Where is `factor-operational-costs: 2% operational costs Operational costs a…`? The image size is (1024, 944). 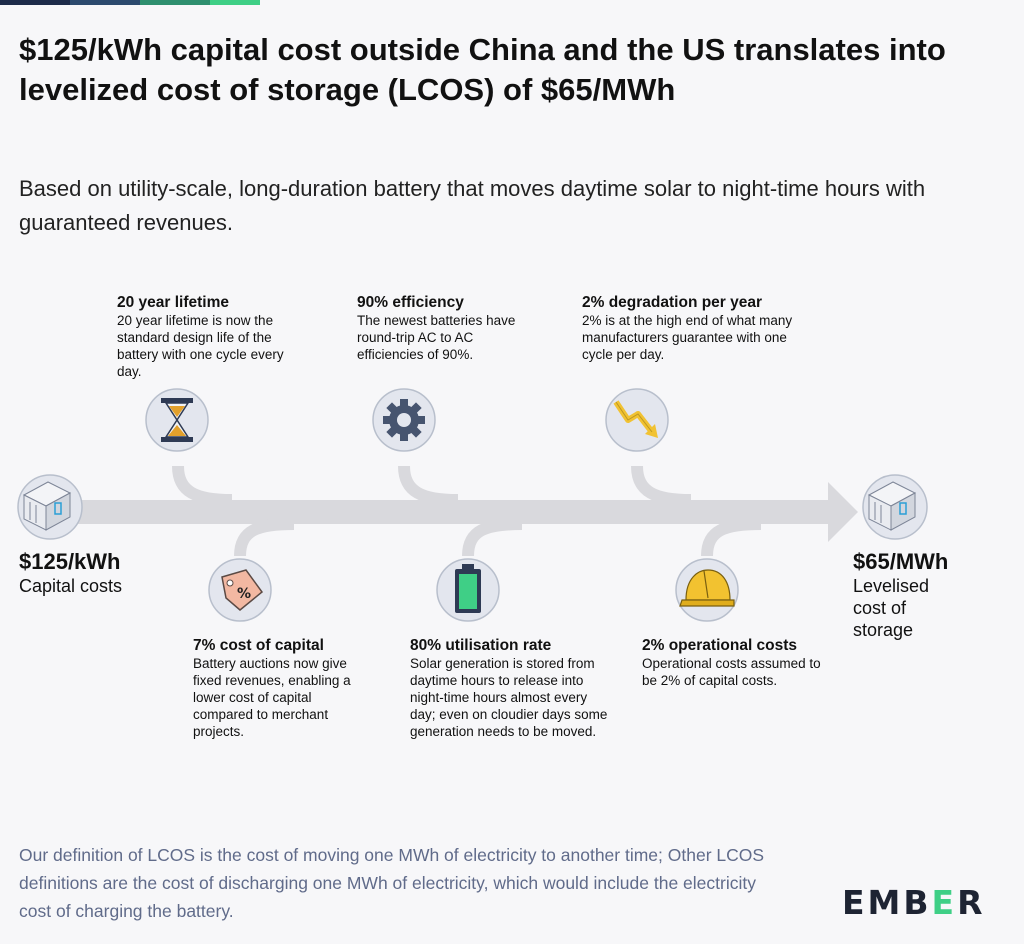 factor-operational-costs: 2% operational costs Operational costs a… is located at coordinates (737, 662).